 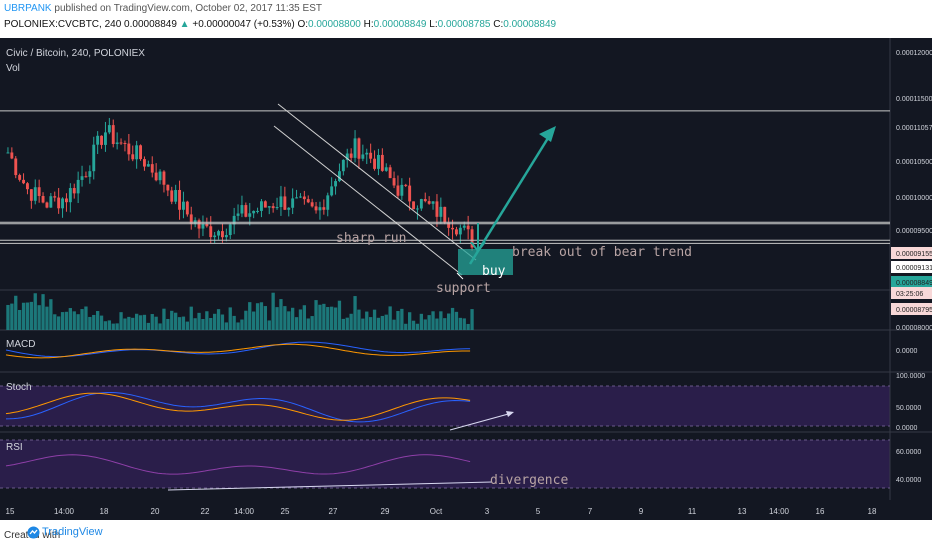 I want to click on candles, so click(x=240, y=184).